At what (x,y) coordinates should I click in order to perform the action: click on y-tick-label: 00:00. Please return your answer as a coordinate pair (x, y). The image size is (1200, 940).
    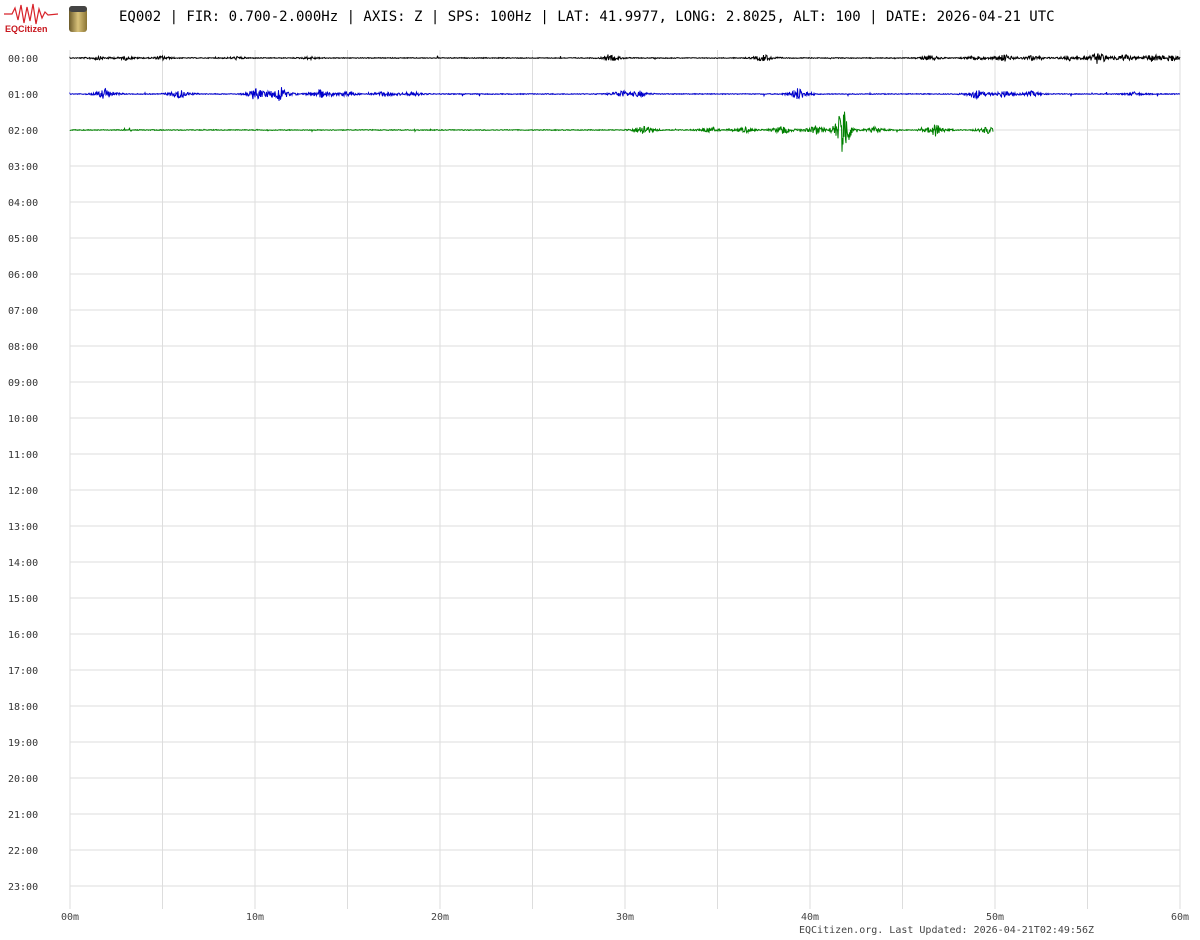
    Looking at the image, I should click on (23, 59).